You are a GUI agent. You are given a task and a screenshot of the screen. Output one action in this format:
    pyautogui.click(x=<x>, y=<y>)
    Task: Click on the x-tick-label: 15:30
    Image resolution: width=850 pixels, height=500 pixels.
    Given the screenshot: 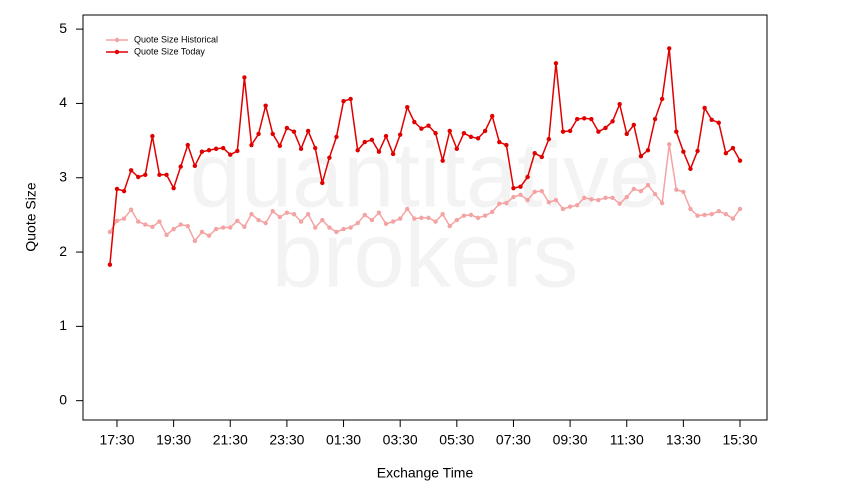 What is the action you would take?
    pyautogui.click(x=739, y=440)
    